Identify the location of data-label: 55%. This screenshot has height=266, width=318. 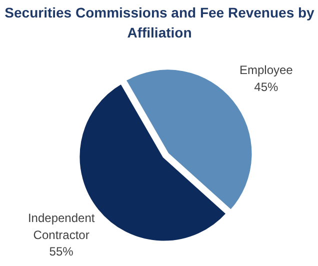
(61, 251).